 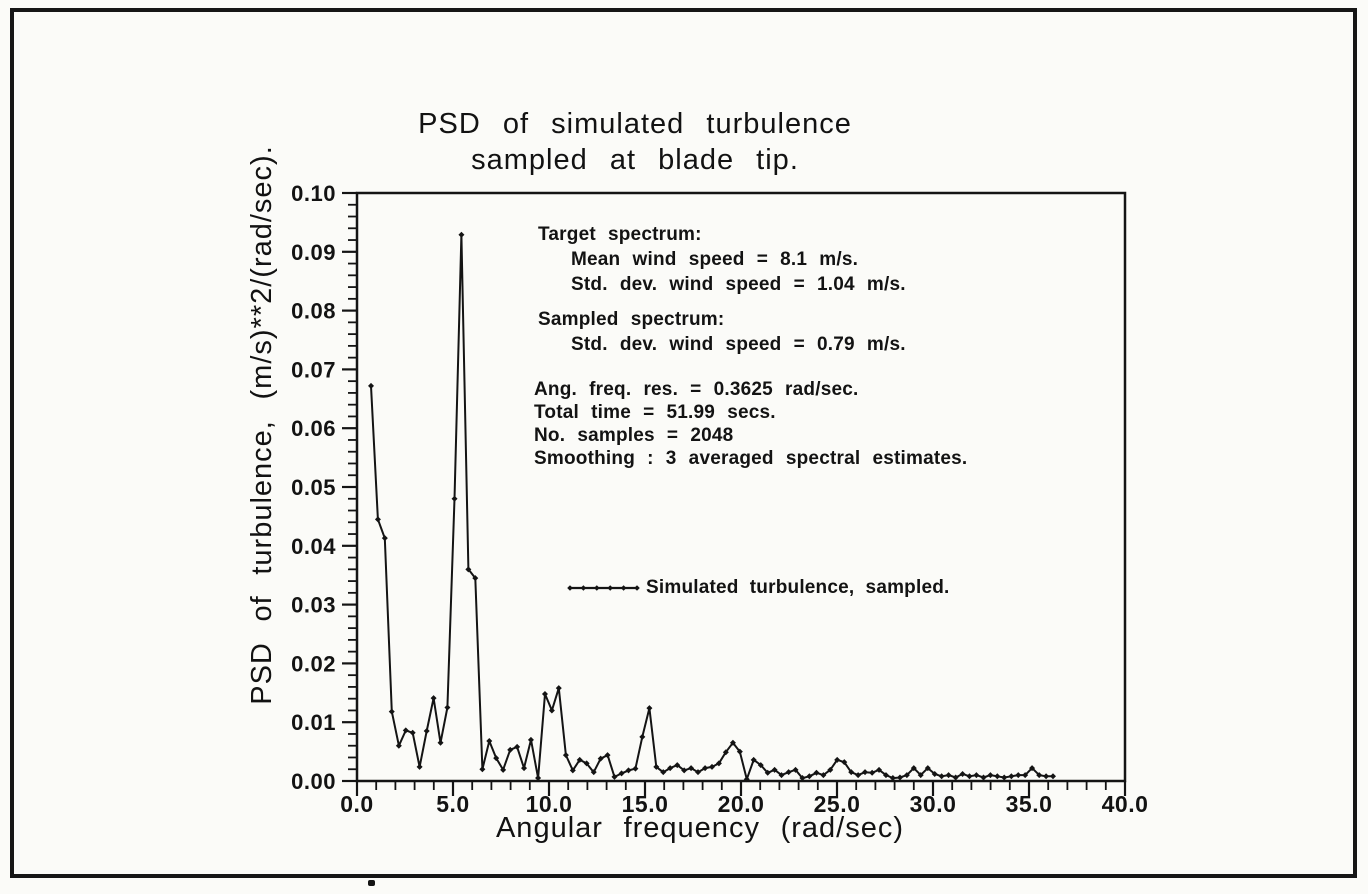 What do you see at coordinates (262, 425) in the screenshot?
I see `y-axis-title: PSD of turbulence, (m/s)**2/(rad/sec).` at bounding box center [262, 425].